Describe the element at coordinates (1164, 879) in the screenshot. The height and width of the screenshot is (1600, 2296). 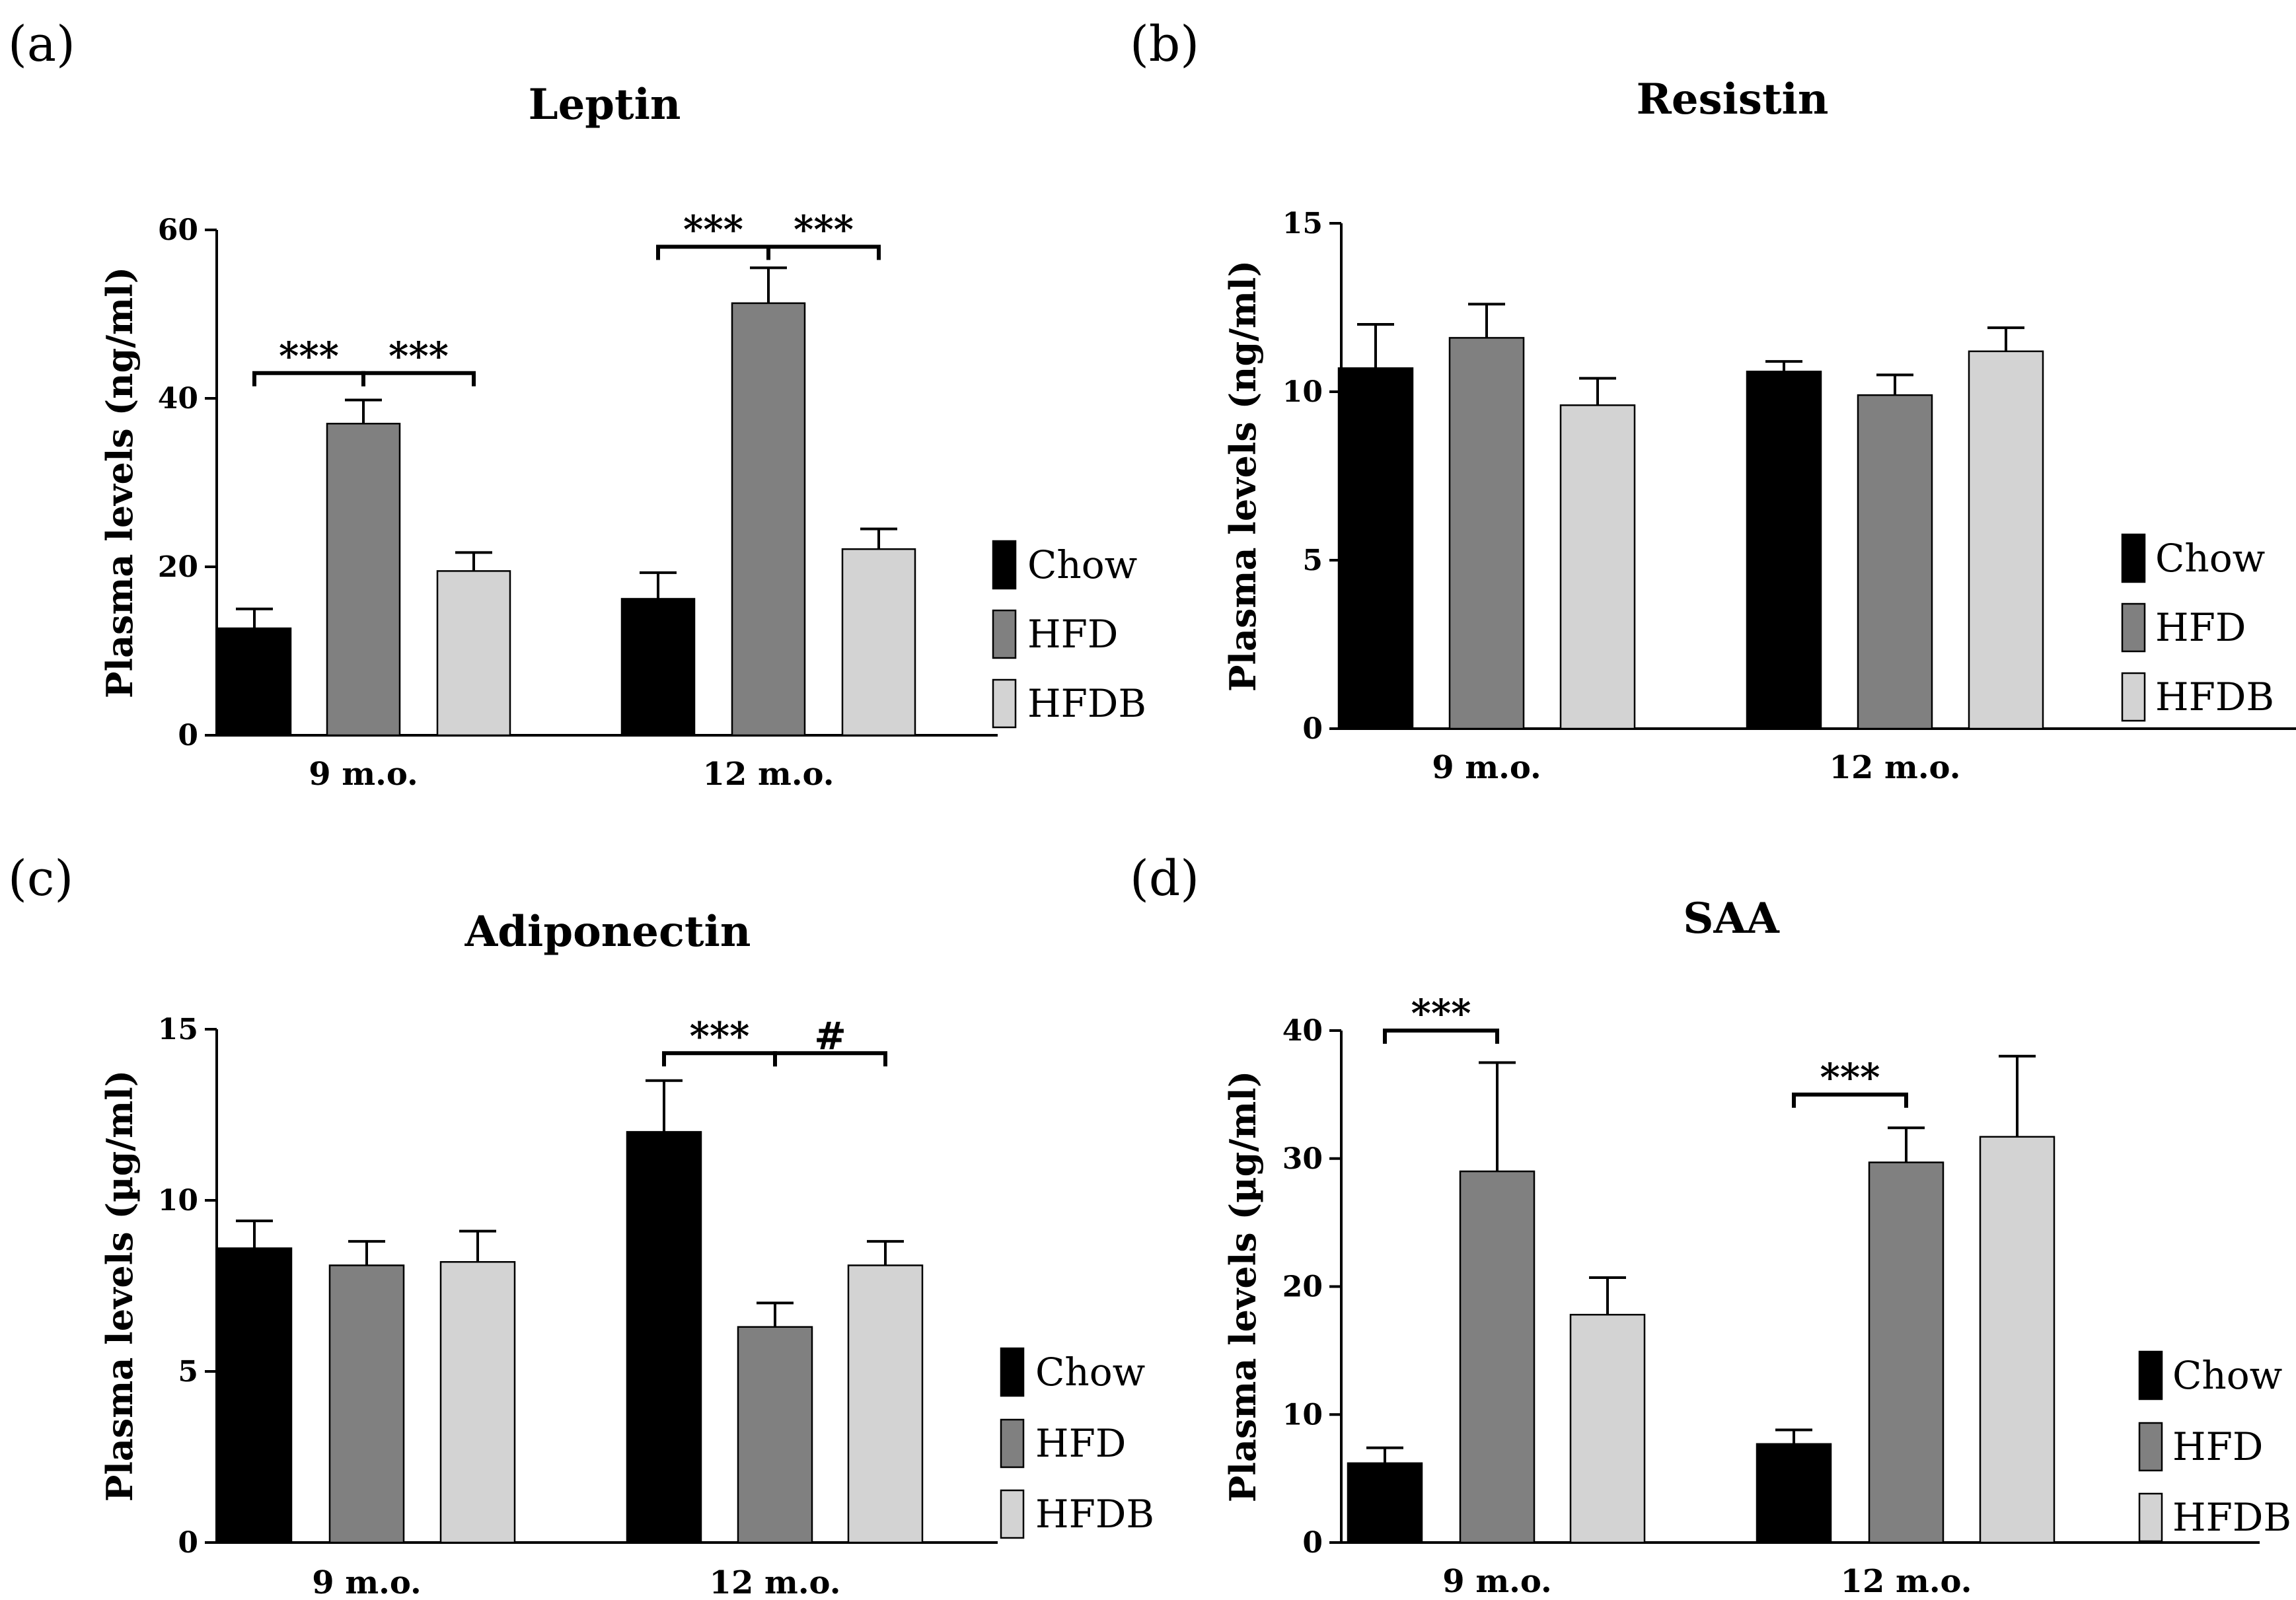
I see `panel-letter: (d)` at that location.